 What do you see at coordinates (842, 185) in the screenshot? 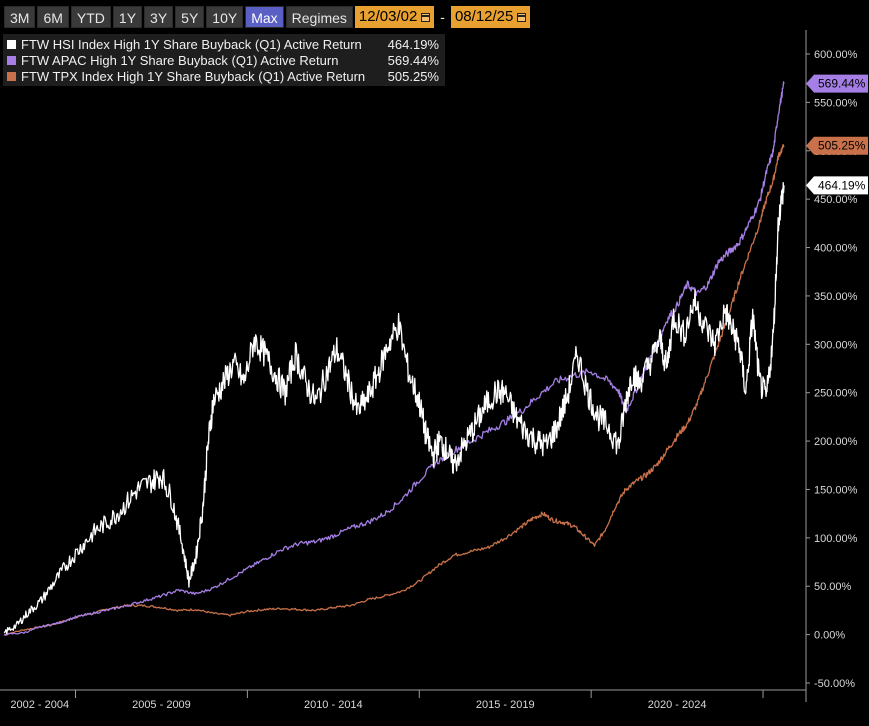
I see `flag-label: 464.19%` at bounding box center [842, 185].